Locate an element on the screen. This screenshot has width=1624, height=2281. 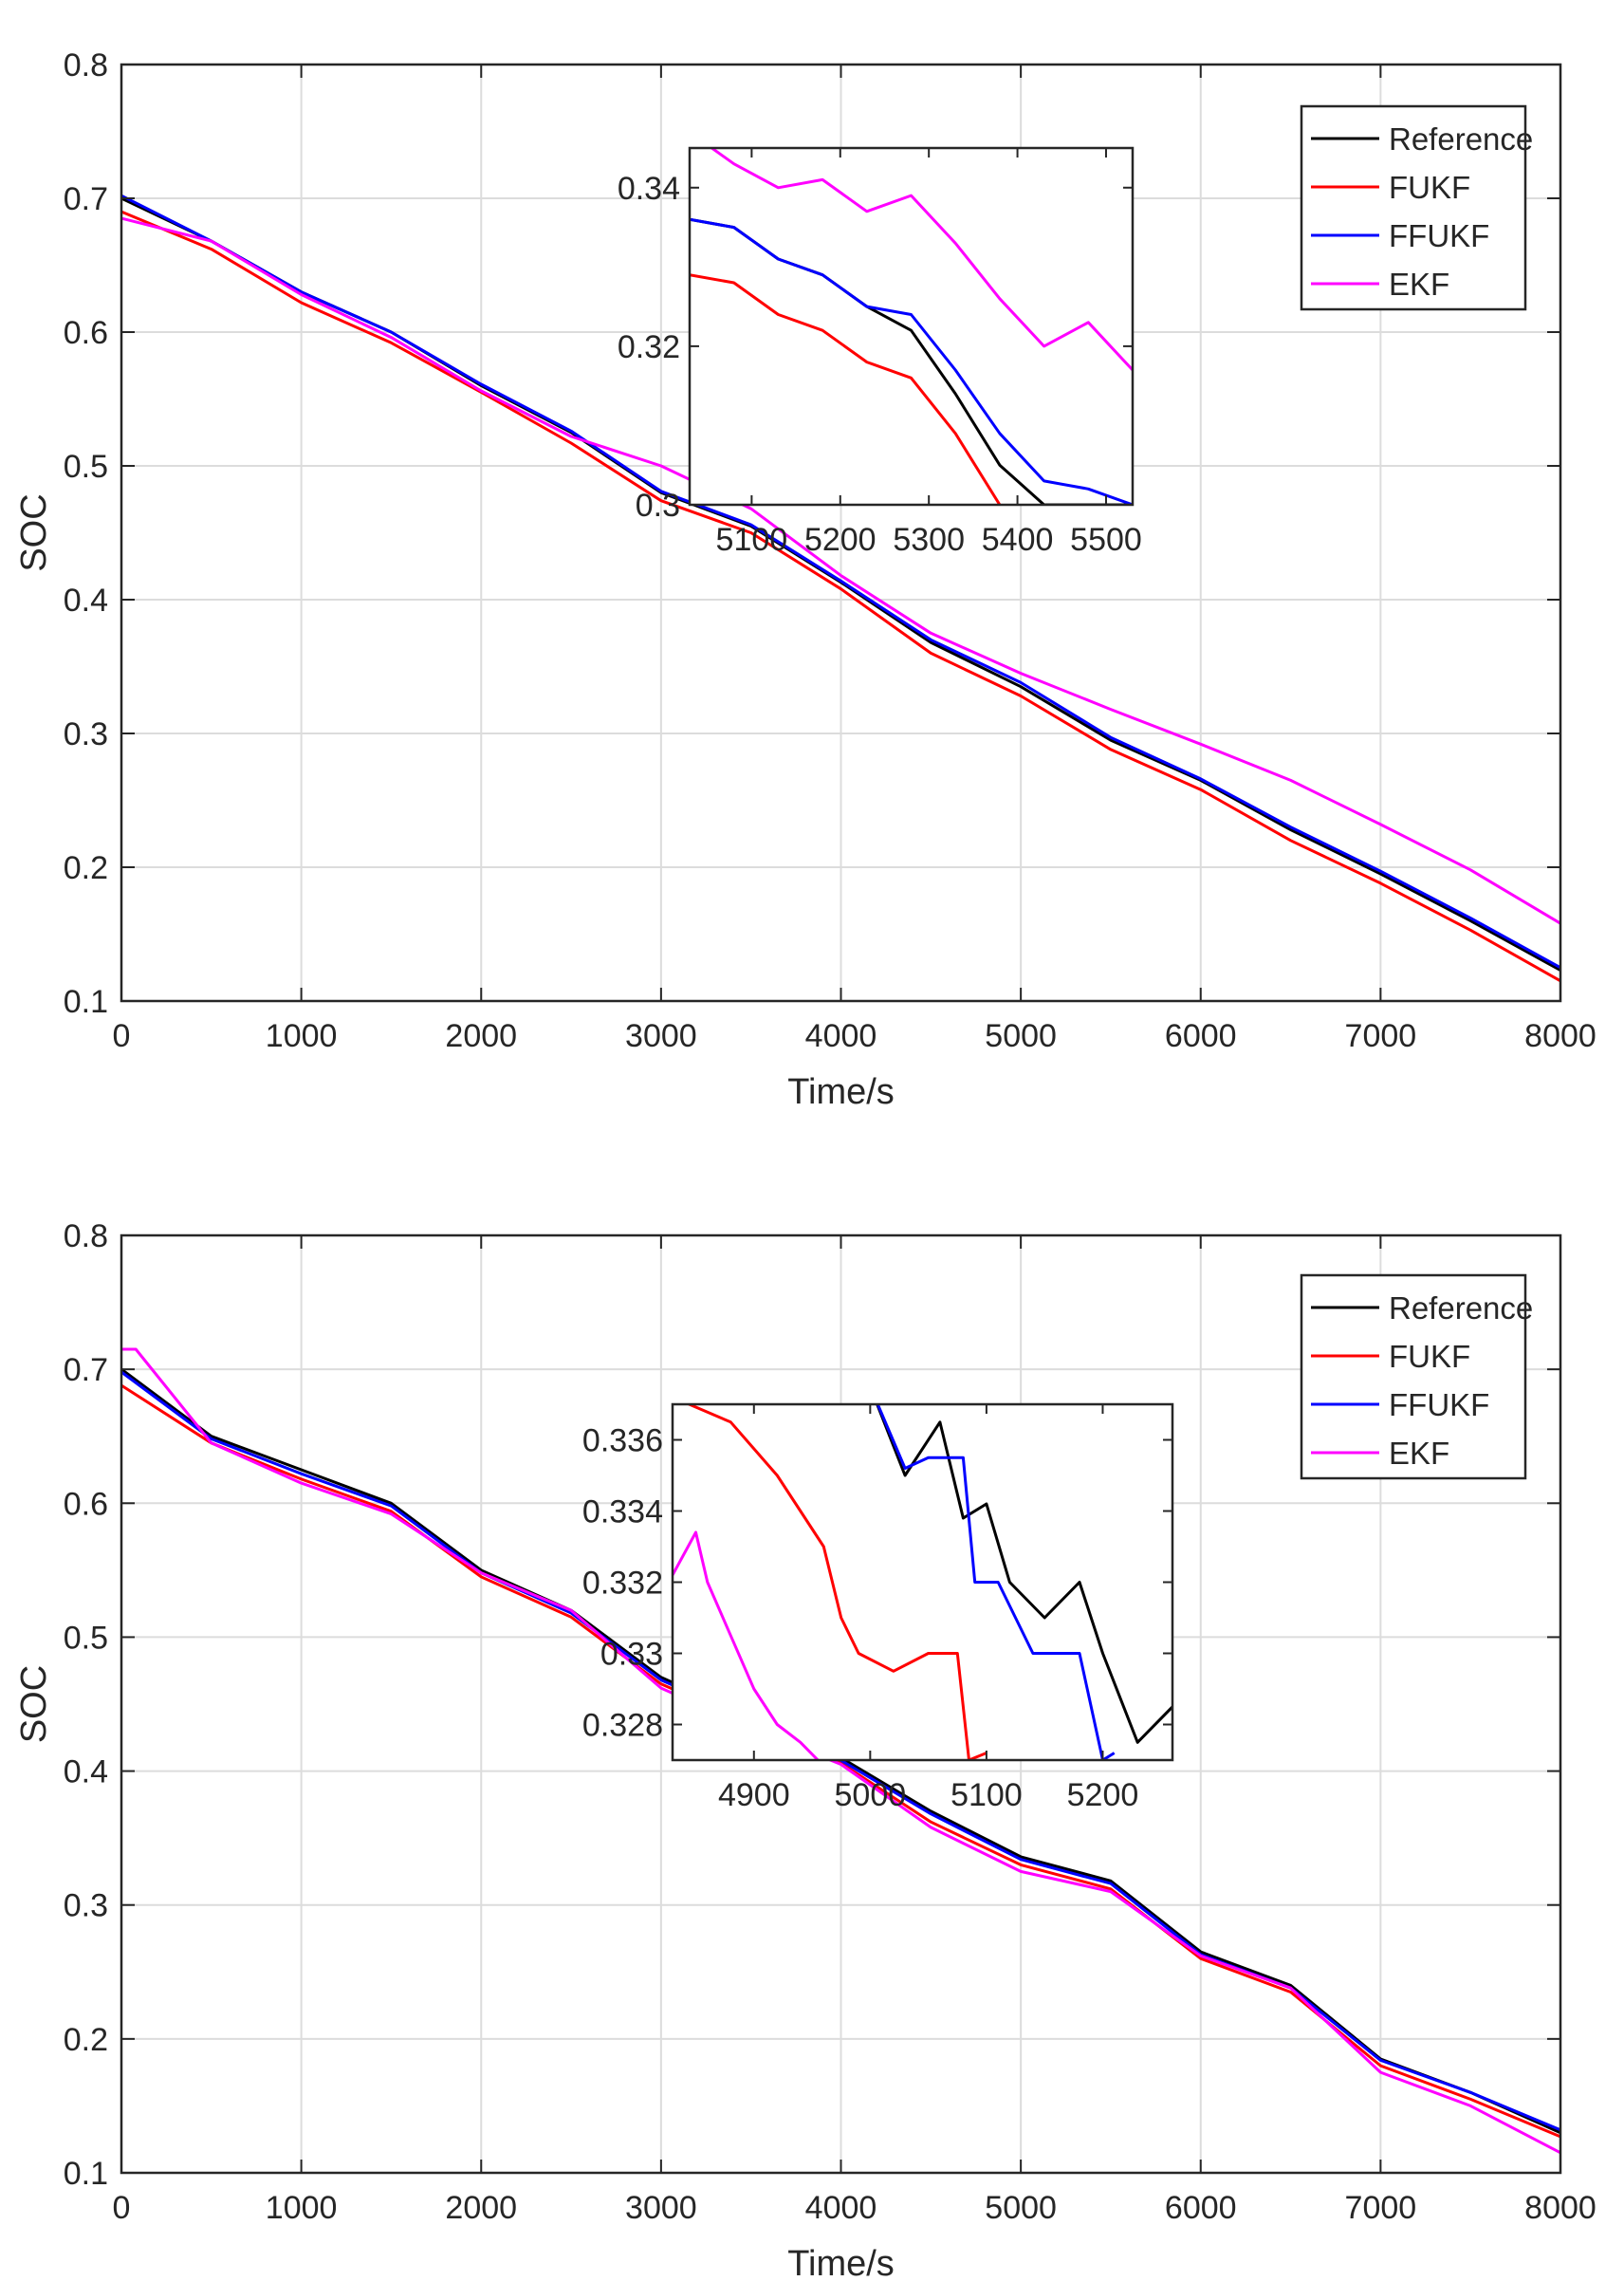
inset-x-tick-label: 5300 is located at coordinates (929, 540).